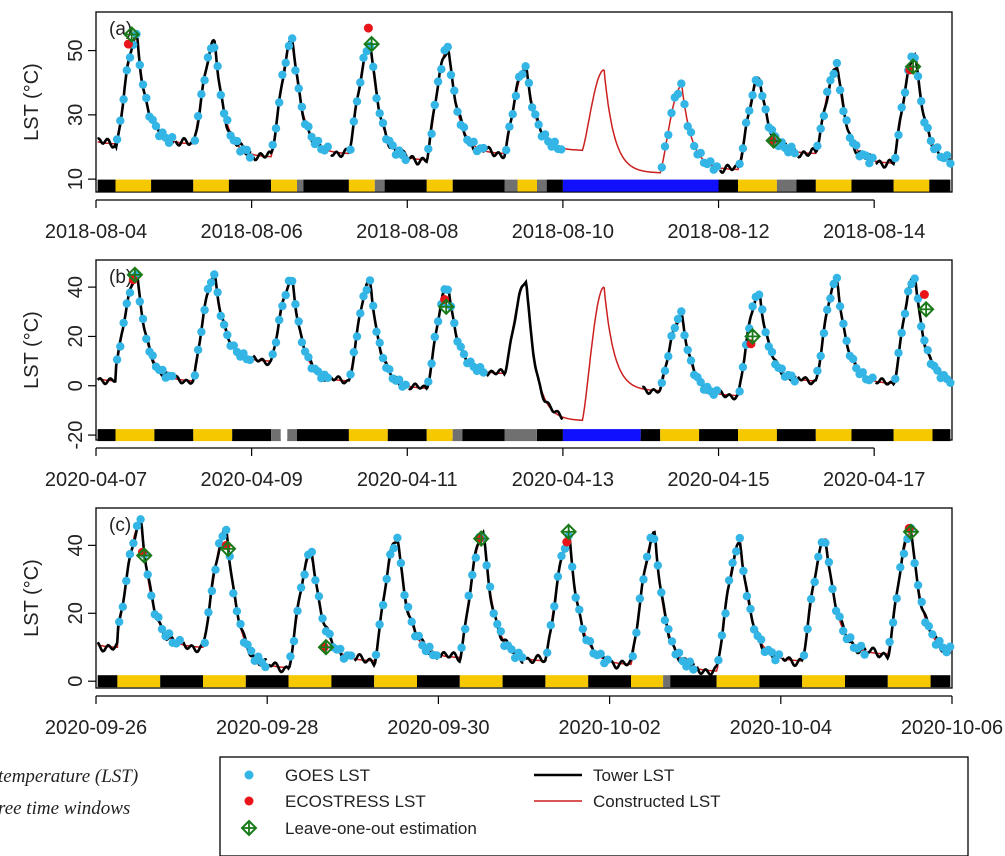 The width and height of the screenshot is (1005, 856). What do you see at coordinates (718, 480) in the screenshot?
I see `panel-b-x-tick-label: 2020-04-15` at bounding box center [718, 480].